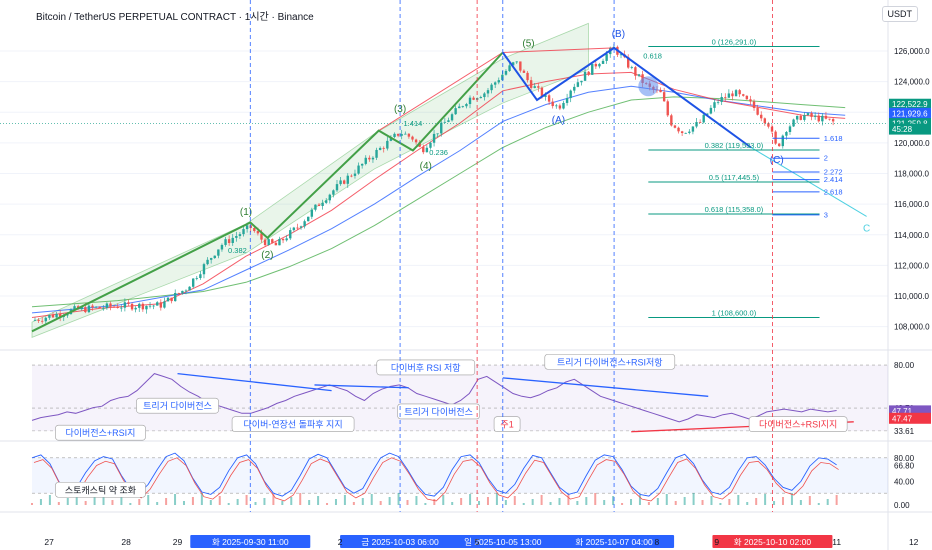 The image size is (932, 550). I want to click on rsi-annotation: 주1, so click(506, 425).